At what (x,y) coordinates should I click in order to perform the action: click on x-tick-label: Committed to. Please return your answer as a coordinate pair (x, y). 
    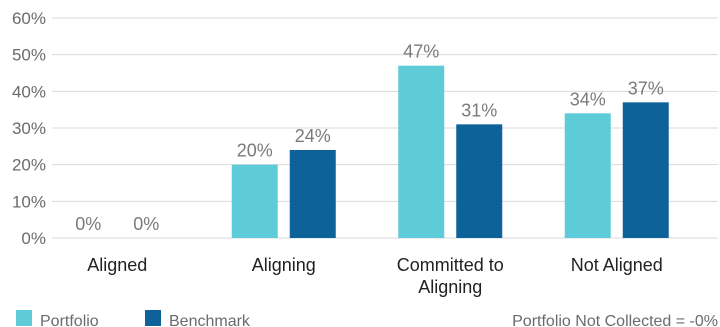
    Looking at the image, I should click on (450, 265).